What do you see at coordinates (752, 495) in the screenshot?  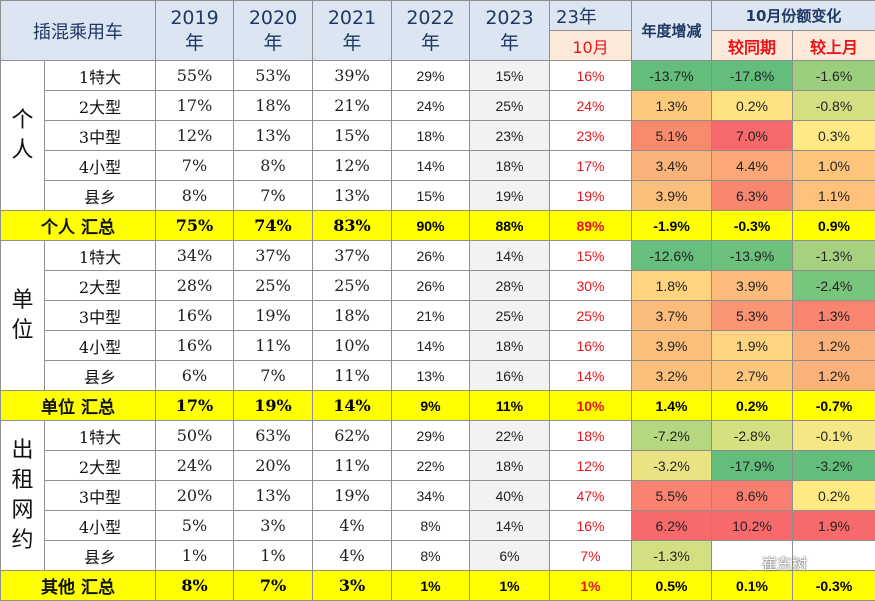 I see `yoy-change: 8.6%` at bounding box center [752, 495].